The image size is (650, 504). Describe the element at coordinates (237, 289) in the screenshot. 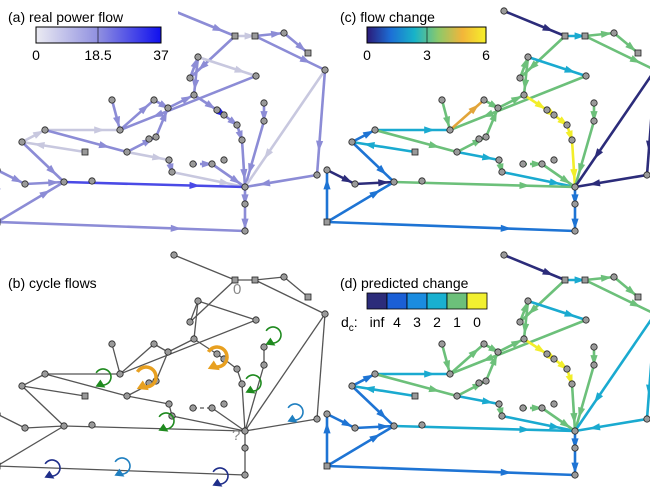

I see `cycle-zero-label: 0` at that location.